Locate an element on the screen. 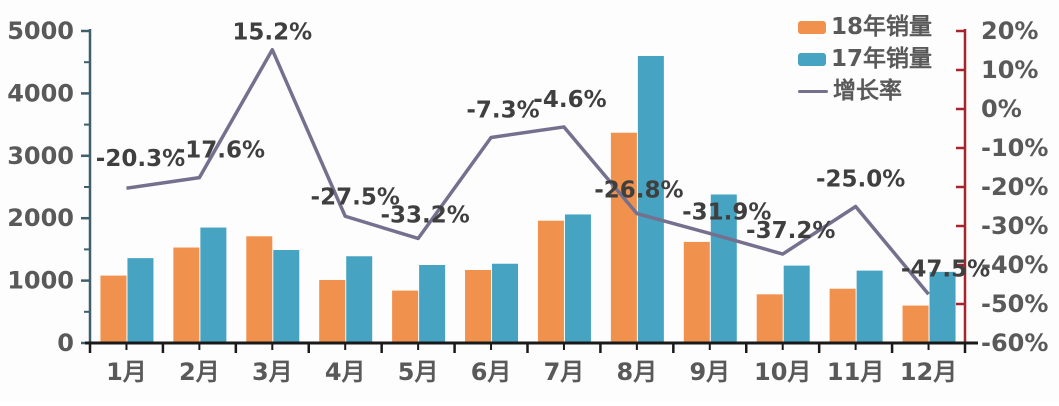 This screenshot has height=406, width=1059. growth-label-5月: -33.2% is located at coordinates (424, 215).